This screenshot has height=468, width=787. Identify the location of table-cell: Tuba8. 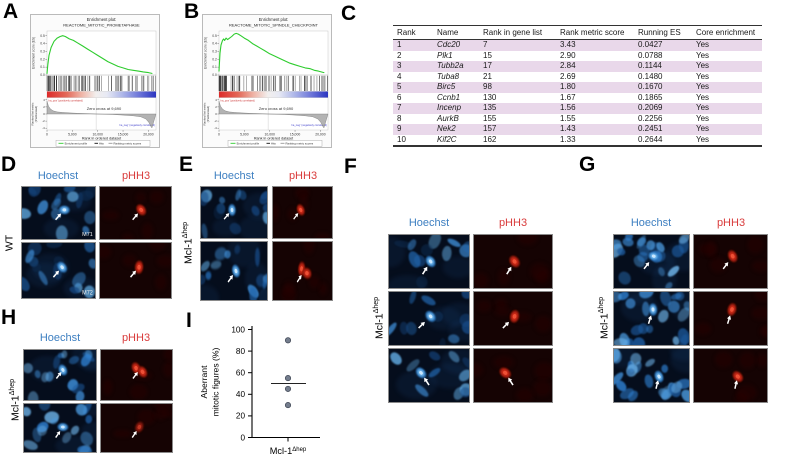
(448, 76).